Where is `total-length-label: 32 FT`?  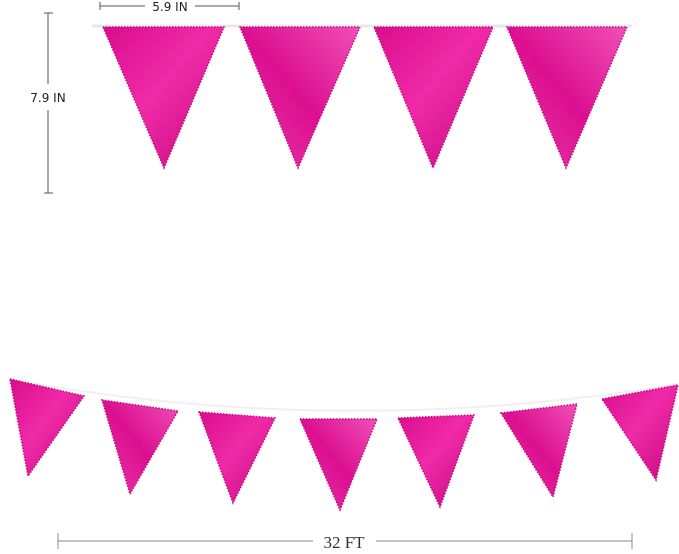 total-length-label: 32 FT is located at coordinates (344, 542).